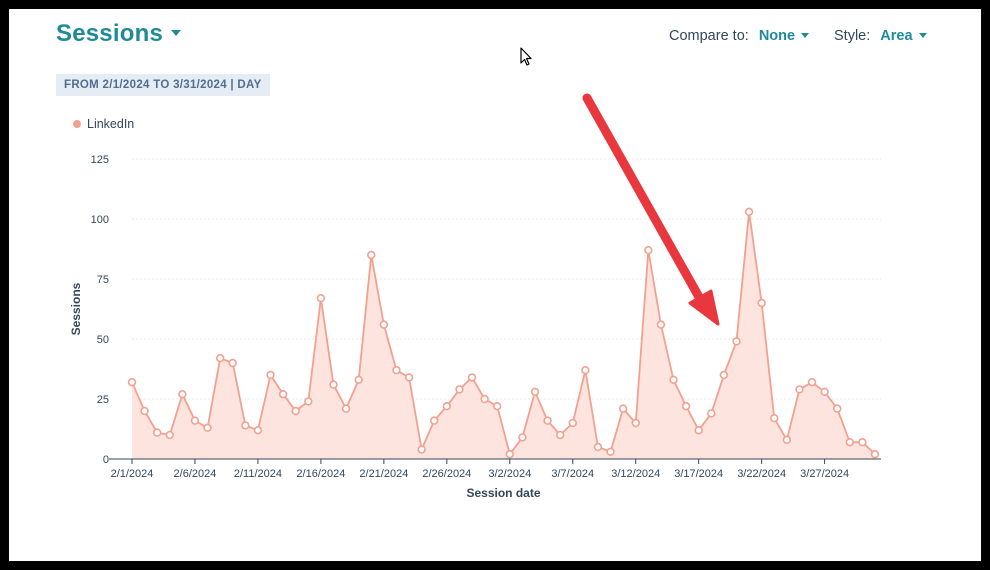 The height and width of the screenshot is (570, 990). I want to click on x-axis-title: Session date, so click(503, 493).